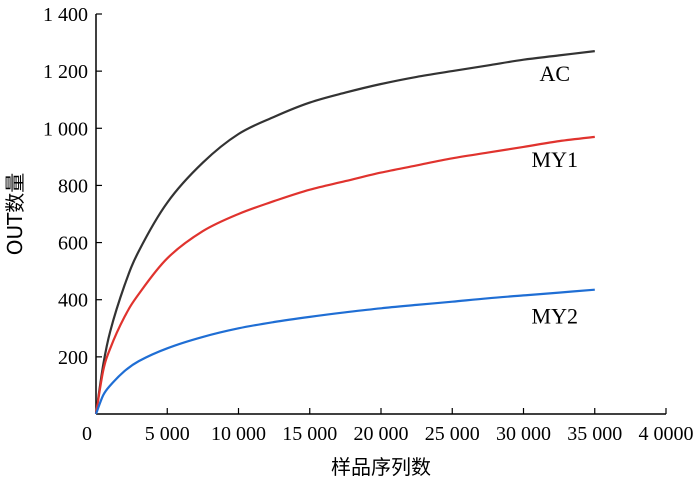 The width and height of the screenshot is (700, 481). What do you see at coordinates (73, 301) in the screenshot?
I see `y-tick-label: 400` at bounding box center [73, 301].